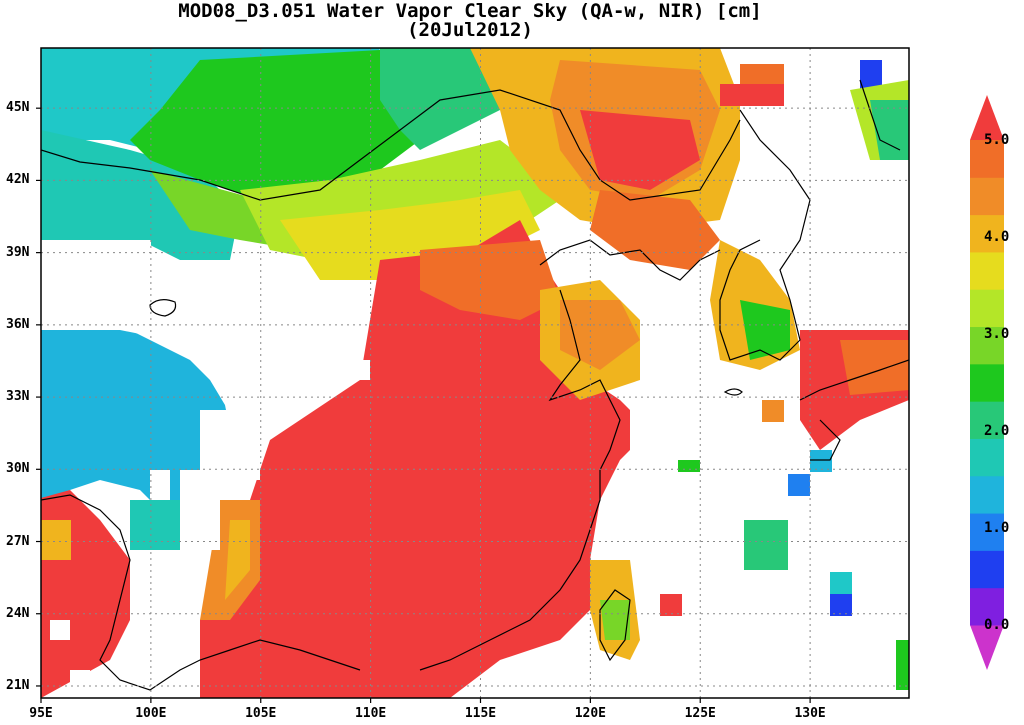  I want to click on lat-tick-label: 21N, so click(18, 685).